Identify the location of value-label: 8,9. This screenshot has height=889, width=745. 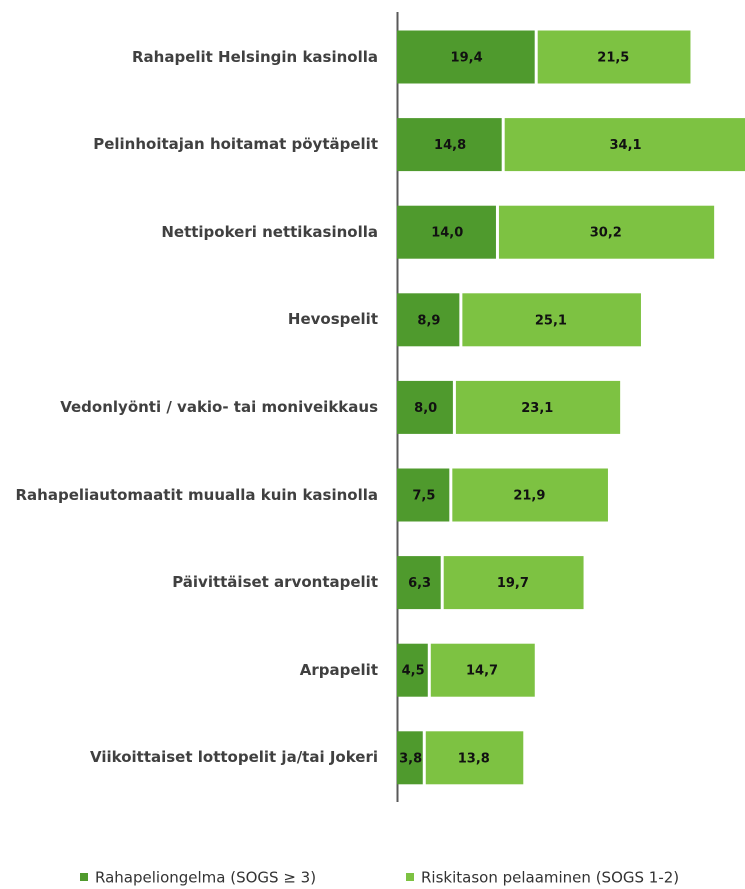
(428, 320).